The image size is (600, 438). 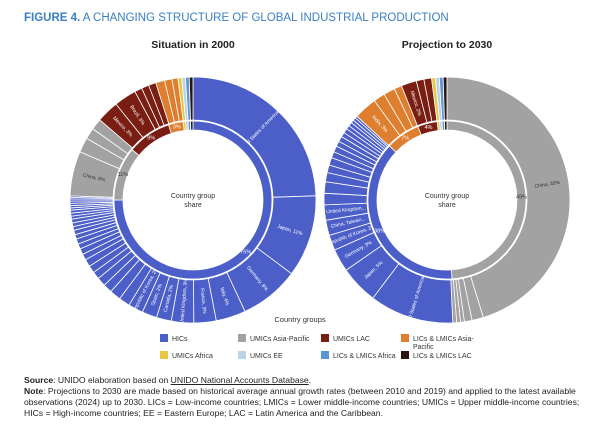 What do you see at coordinates (225, 297) in the screenshot?
I see `outer-ring-label: Italy, 4%` at bounding box center [225, 297].